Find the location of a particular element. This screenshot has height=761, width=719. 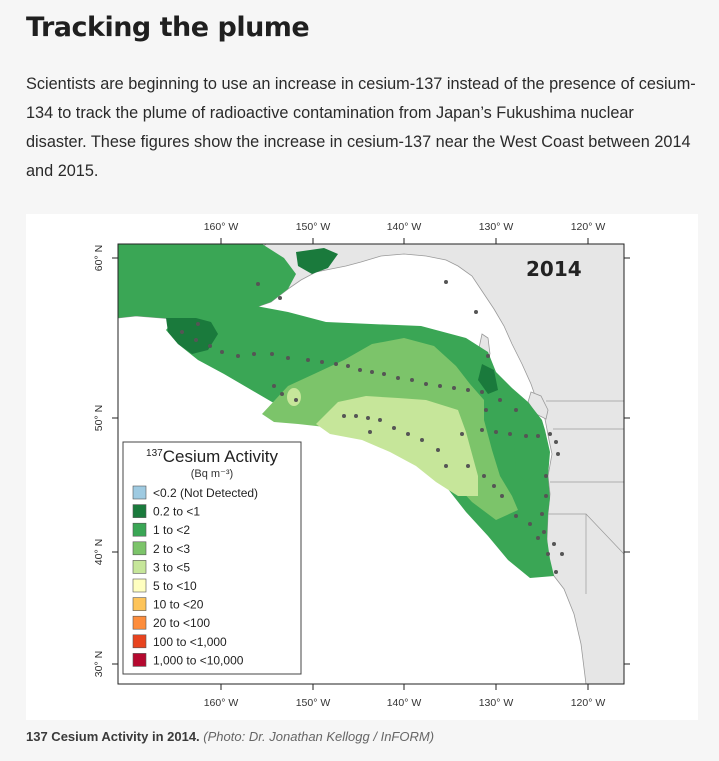

legend-label: 2 to <3 is located at coordinates (171, 549).